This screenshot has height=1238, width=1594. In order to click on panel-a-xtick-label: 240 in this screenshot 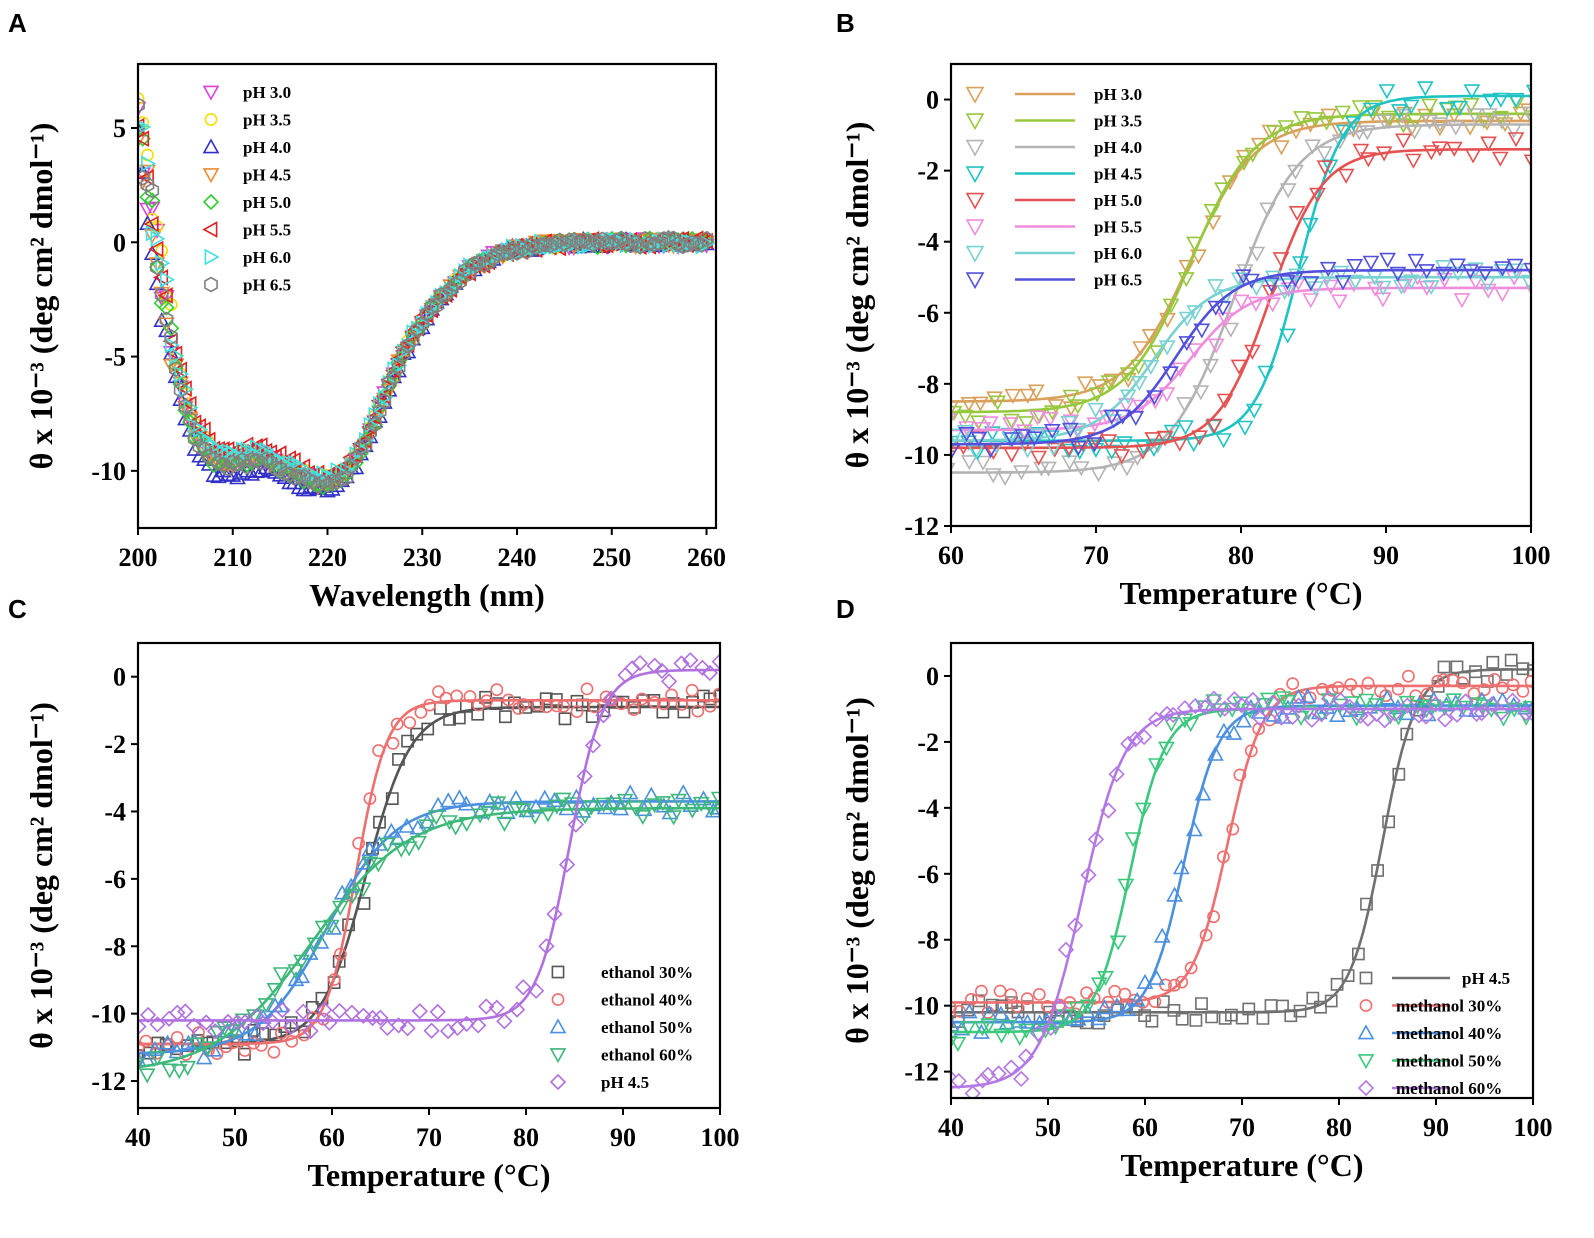, I will do `click(517, 557)`.